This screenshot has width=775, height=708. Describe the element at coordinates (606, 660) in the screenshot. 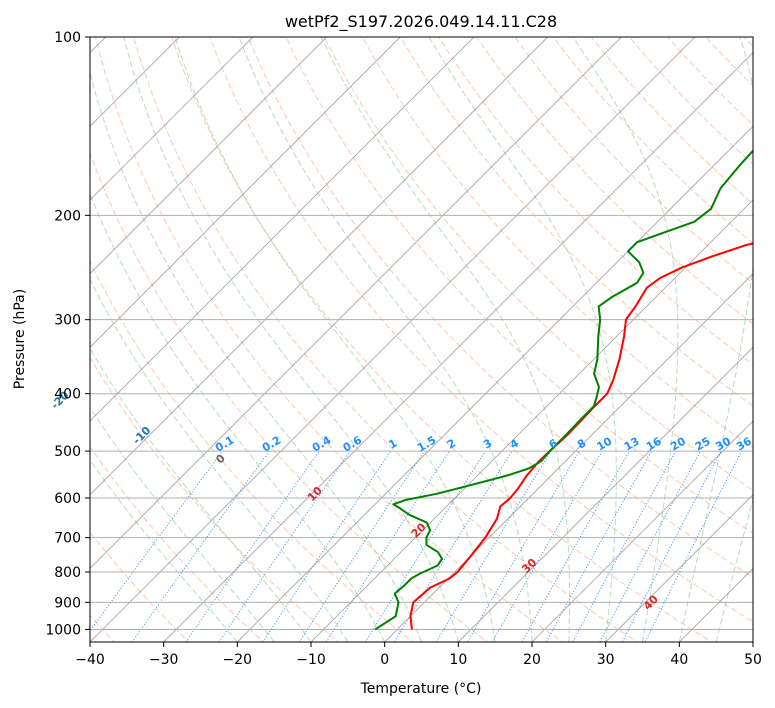

I see `x-tick-label: 30` at that location.